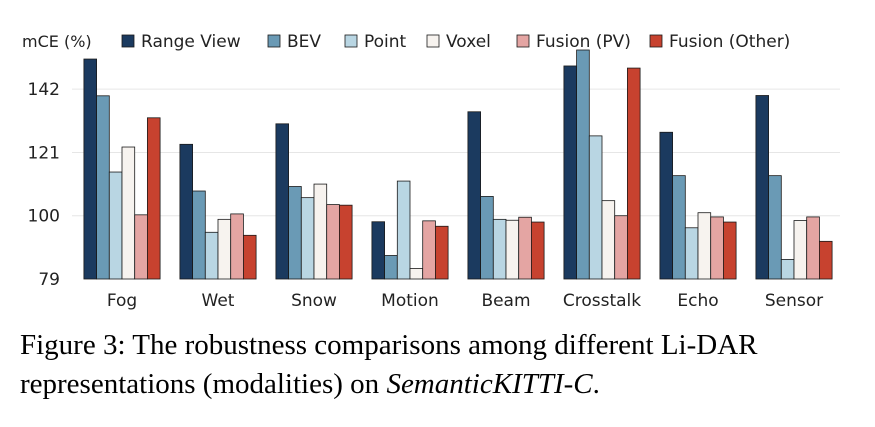  I want to click on bar-crosstalk-point, so click(595, 207).